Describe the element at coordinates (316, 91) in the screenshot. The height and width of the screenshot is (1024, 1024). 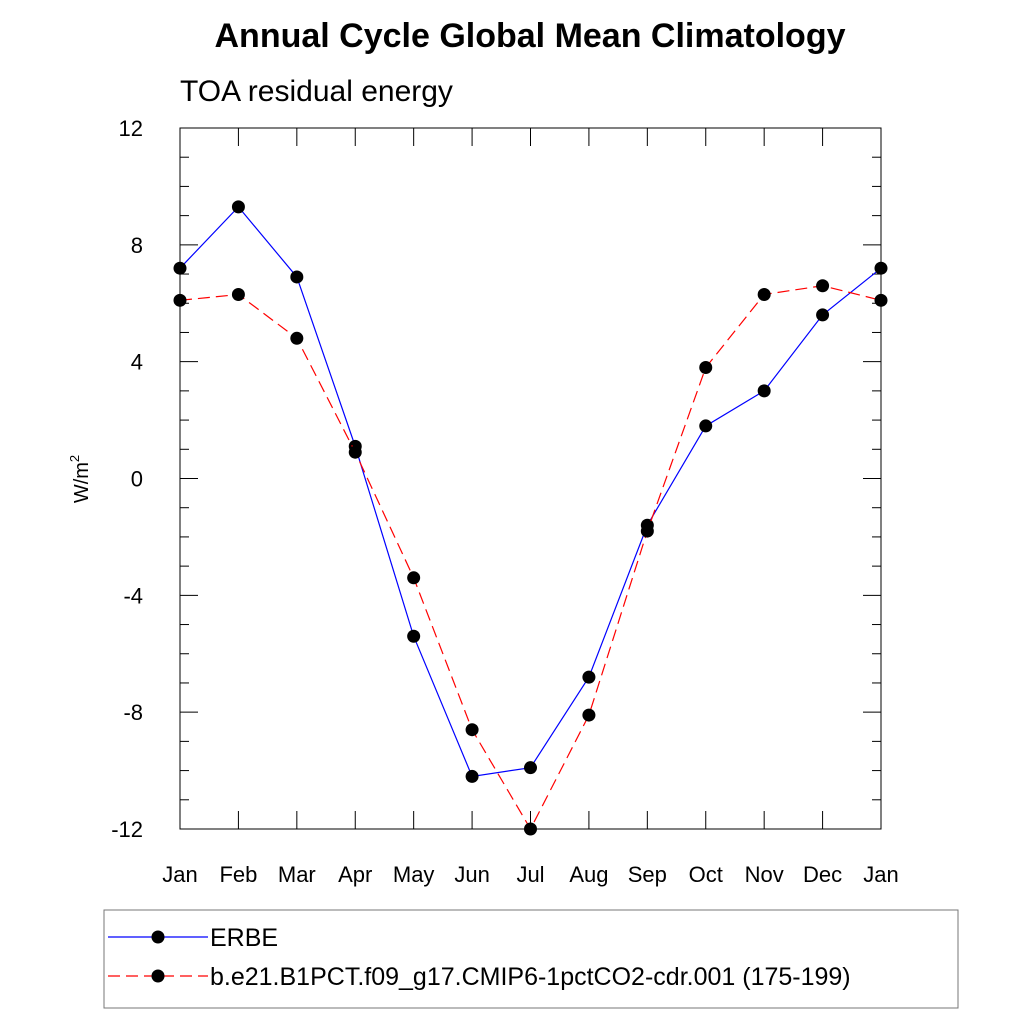
I see `chart-subtitle: TOA residual energy` at that location.